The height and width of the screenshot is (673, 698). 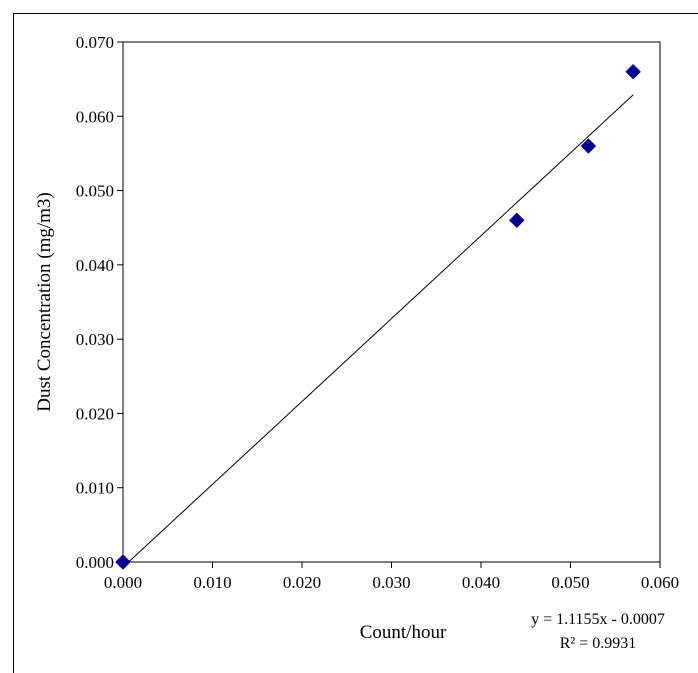 What do you see at coordinates (95, 562) in the screenshot?
I see `y-tick-label: 0.000` at bounding box center [95, 562].